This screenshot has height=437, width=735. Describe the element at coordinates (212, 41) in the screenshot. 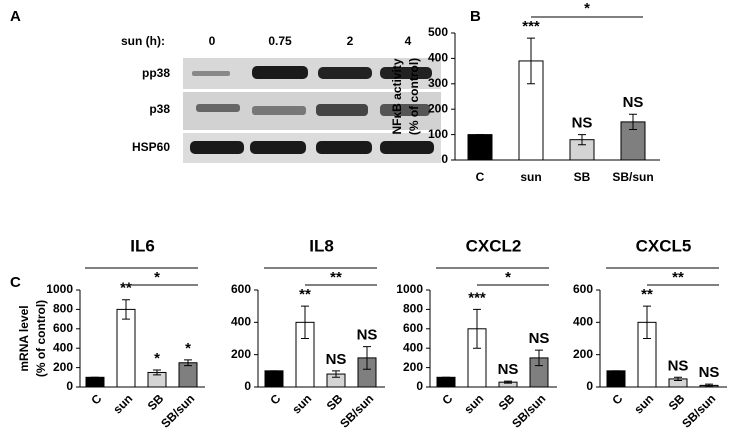

I see `time-label: 0` at that location.